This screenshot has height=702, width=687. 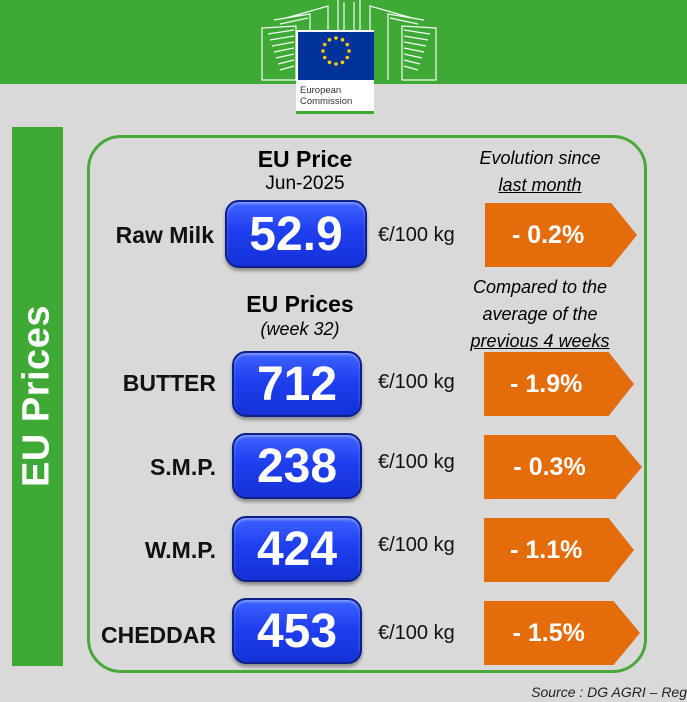 I want to click on product-label: S.M.P., so click(x=182, y=467).